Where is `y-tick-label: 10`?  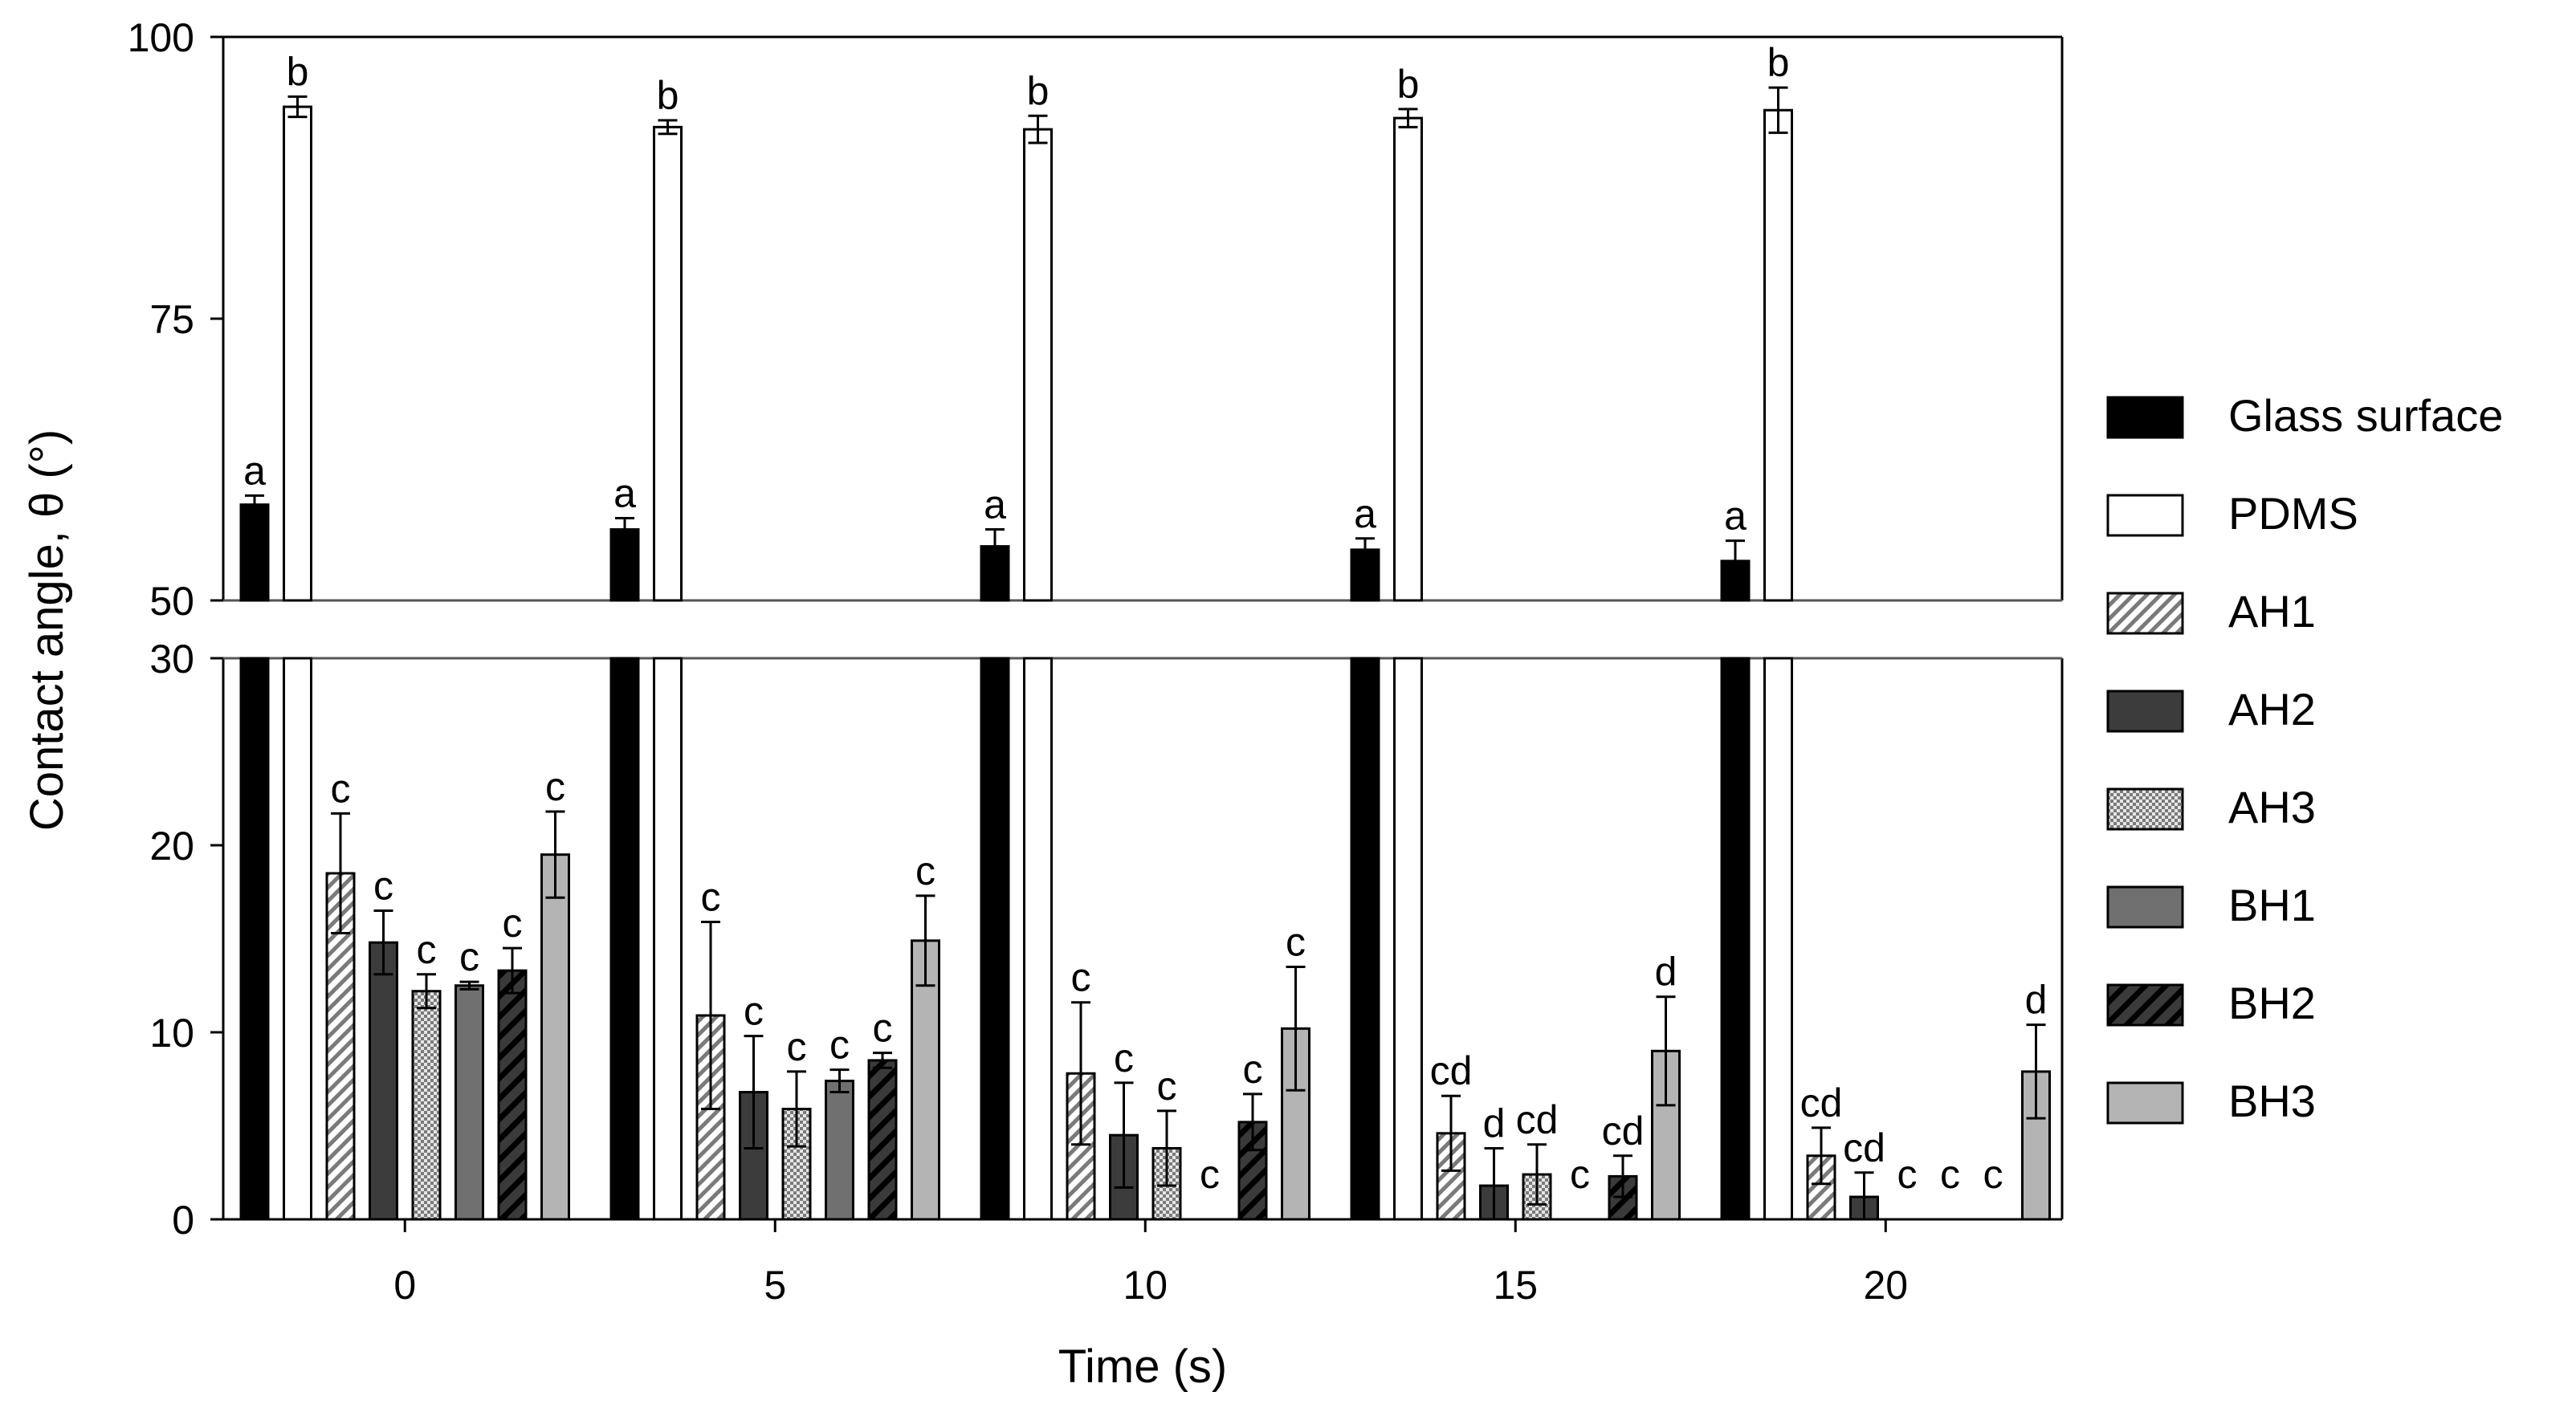 y-tick-label: 10 is located at coordinates (171, 1033).